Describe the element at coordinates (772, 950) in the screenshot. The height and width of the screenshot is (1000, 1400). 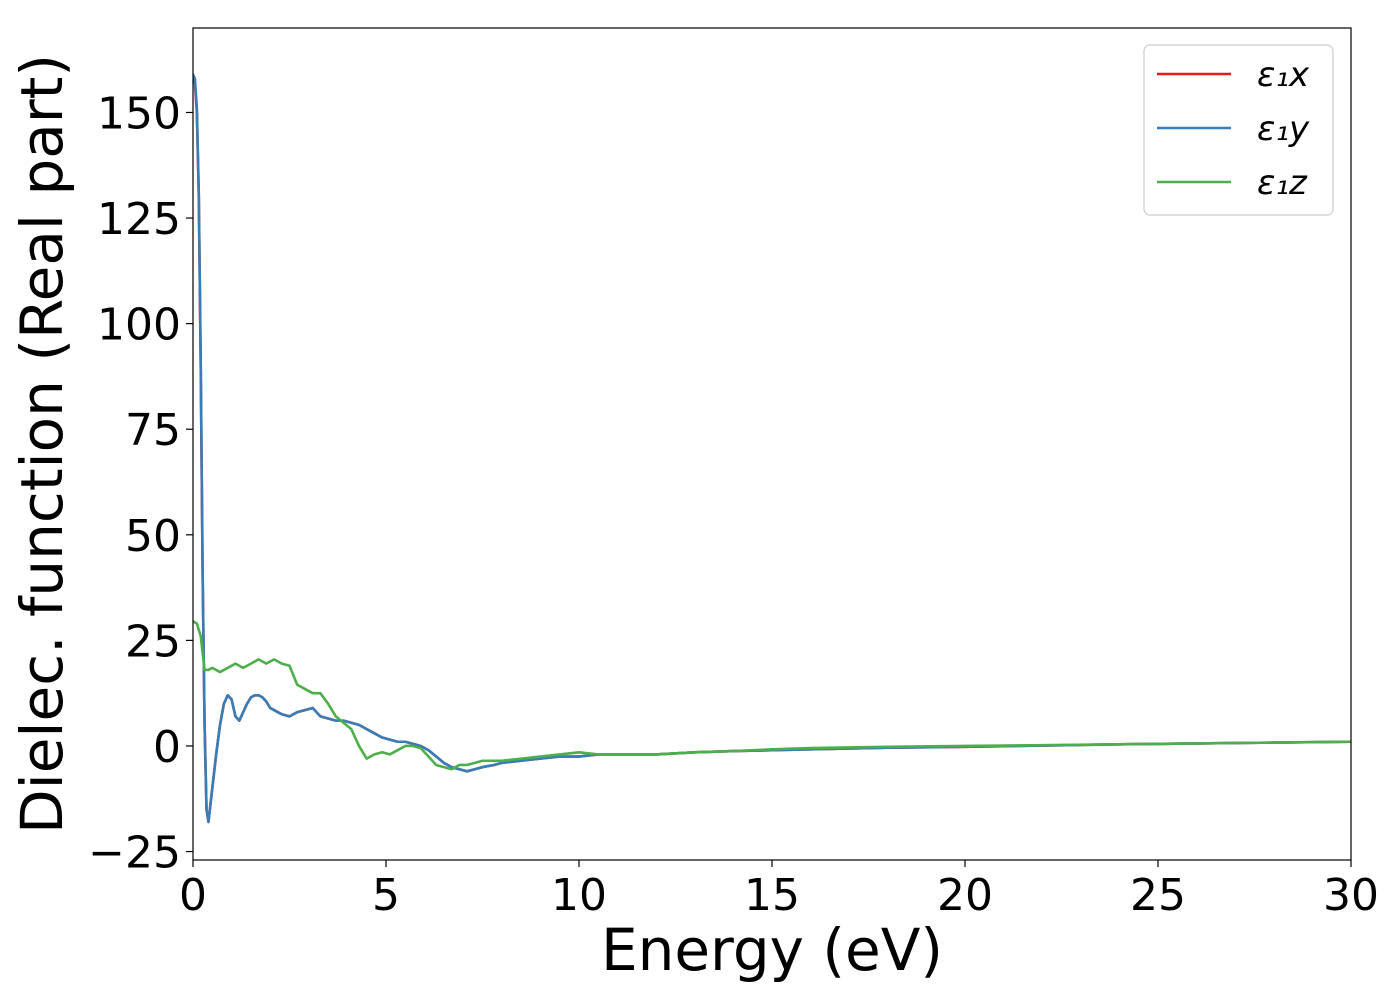
I see `x-axis-title: Energy (eV)` at that location.